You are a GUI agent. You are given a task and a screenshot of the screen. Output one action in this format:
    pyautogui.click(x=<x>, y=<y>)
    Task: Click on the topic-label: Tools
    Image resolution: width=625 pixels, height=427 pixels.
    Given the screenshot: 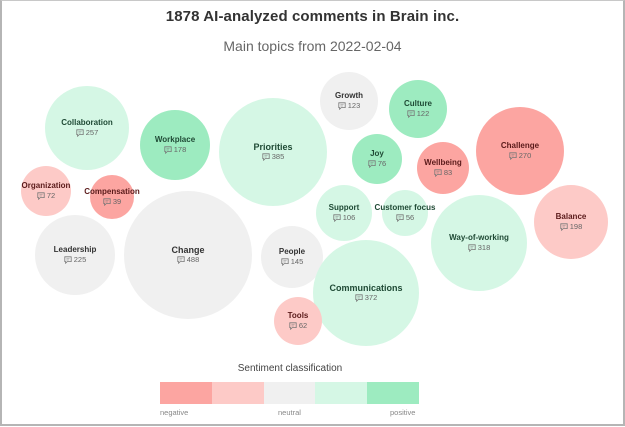 What is the action you would take?
    pyautogui.click(x=298, y=315)
    